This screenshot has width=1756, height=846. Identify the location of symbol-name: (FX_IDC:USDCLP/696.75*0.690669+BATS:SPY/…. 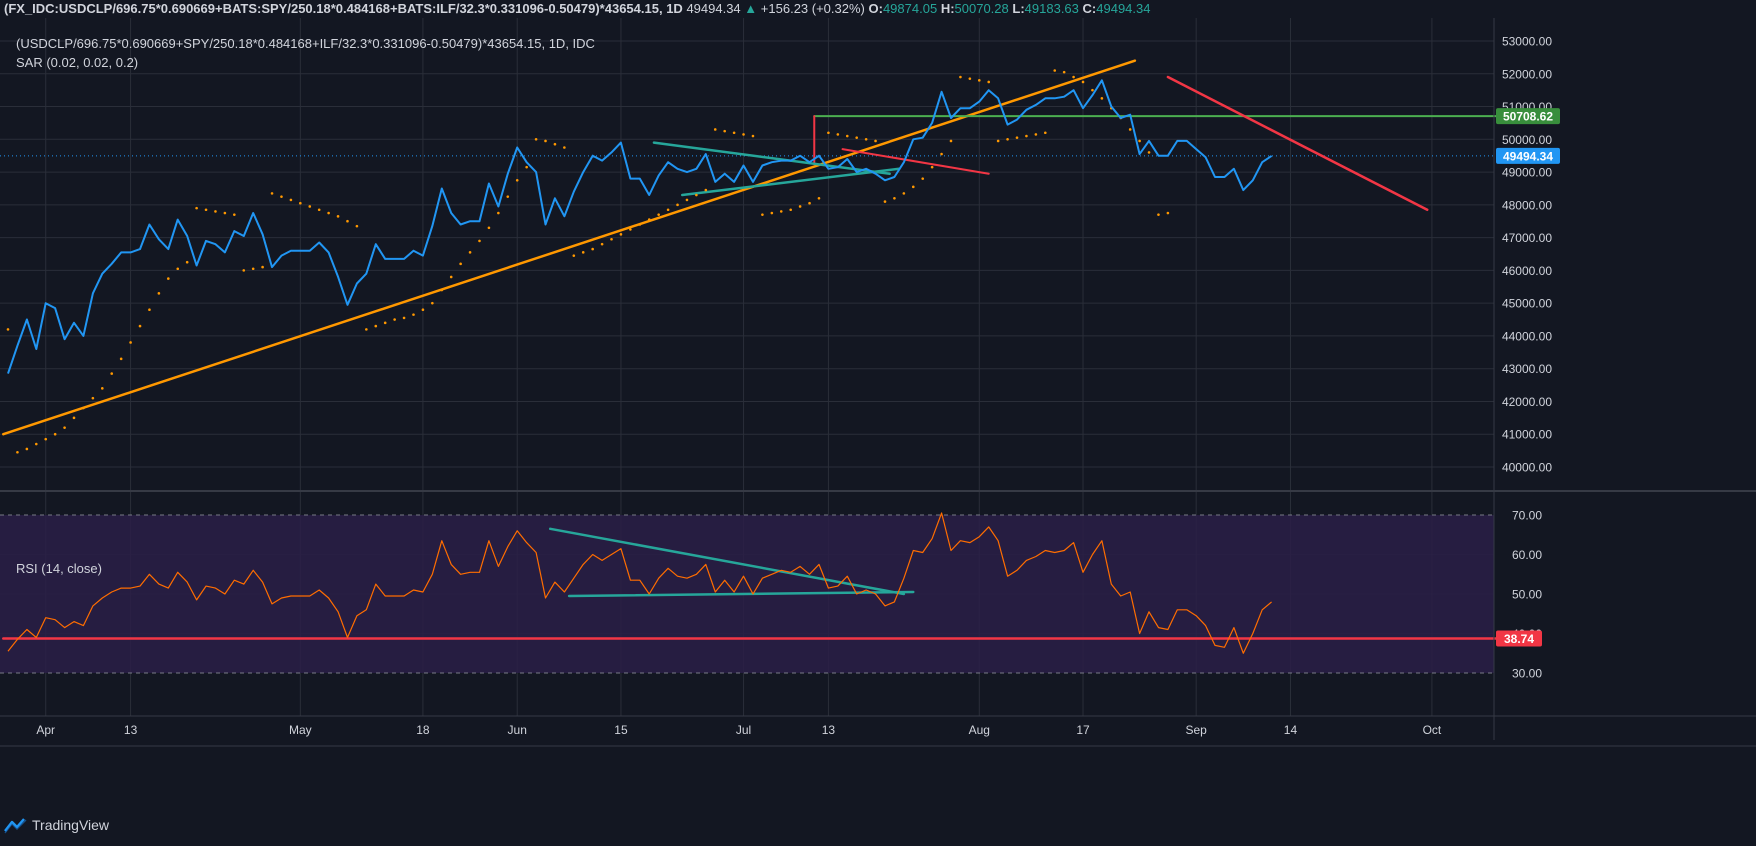
(343, 8).